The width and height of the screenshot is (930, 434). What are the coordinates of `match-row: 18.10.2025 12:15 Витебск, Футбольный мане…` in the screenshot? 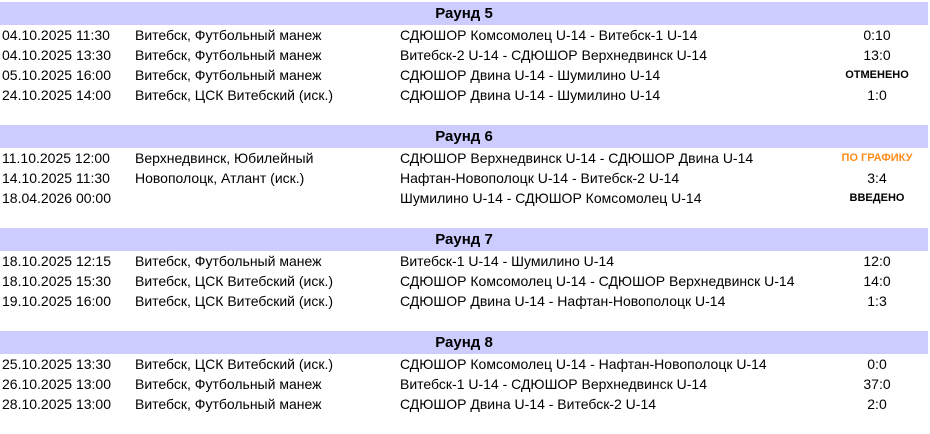 It's located at (464, 261).